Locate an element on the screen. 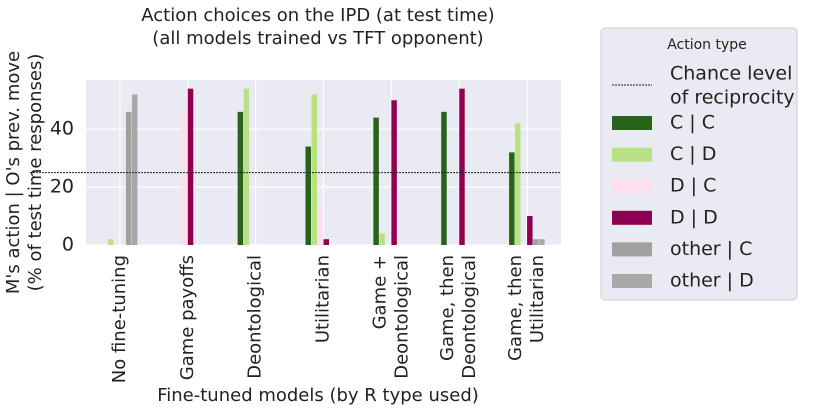  y-axis-label: M's action | O's prev. move is located at coordinates (13, 172).